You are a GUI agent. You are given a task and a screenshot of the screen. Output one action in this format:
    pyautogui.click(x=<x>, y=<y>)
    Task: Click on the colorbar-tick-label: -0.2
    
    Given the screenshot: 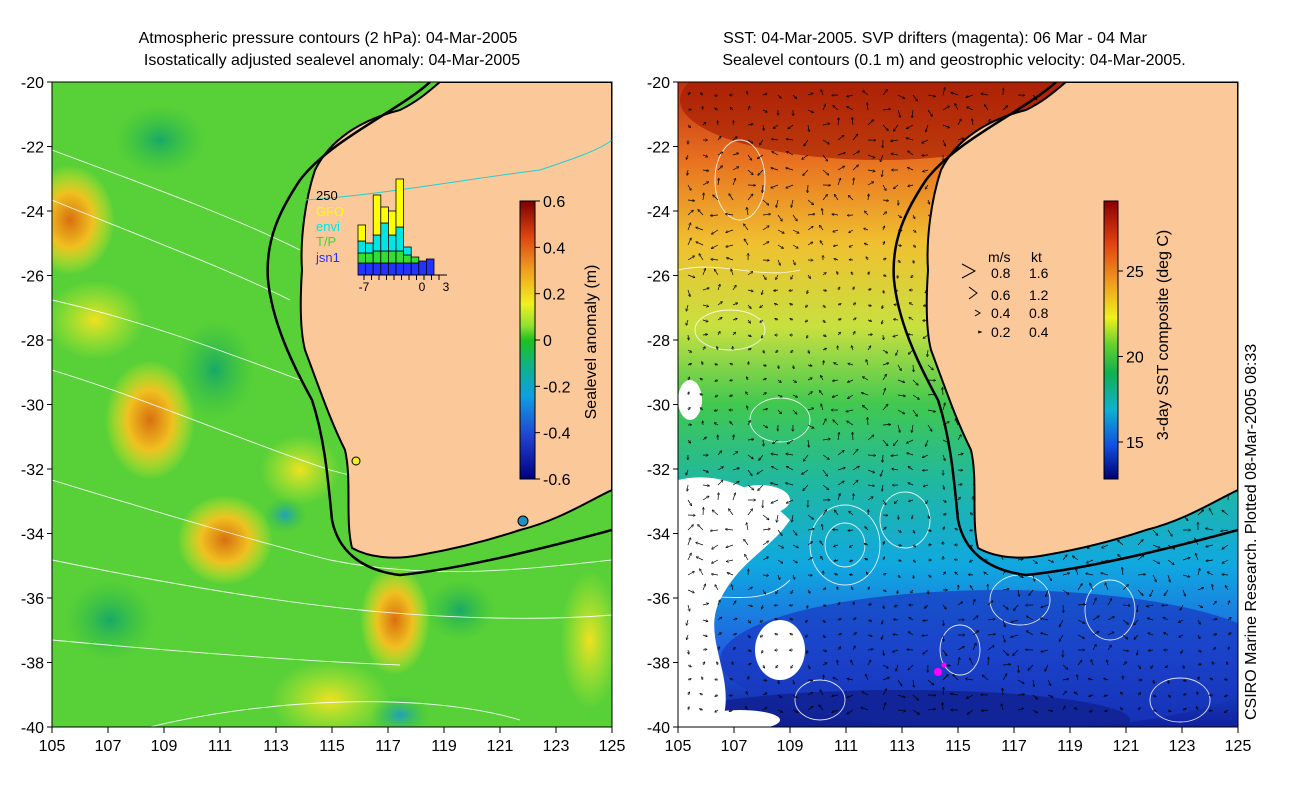 What is the action you would take?
    pyautogui.click(x=557, y=387)
    